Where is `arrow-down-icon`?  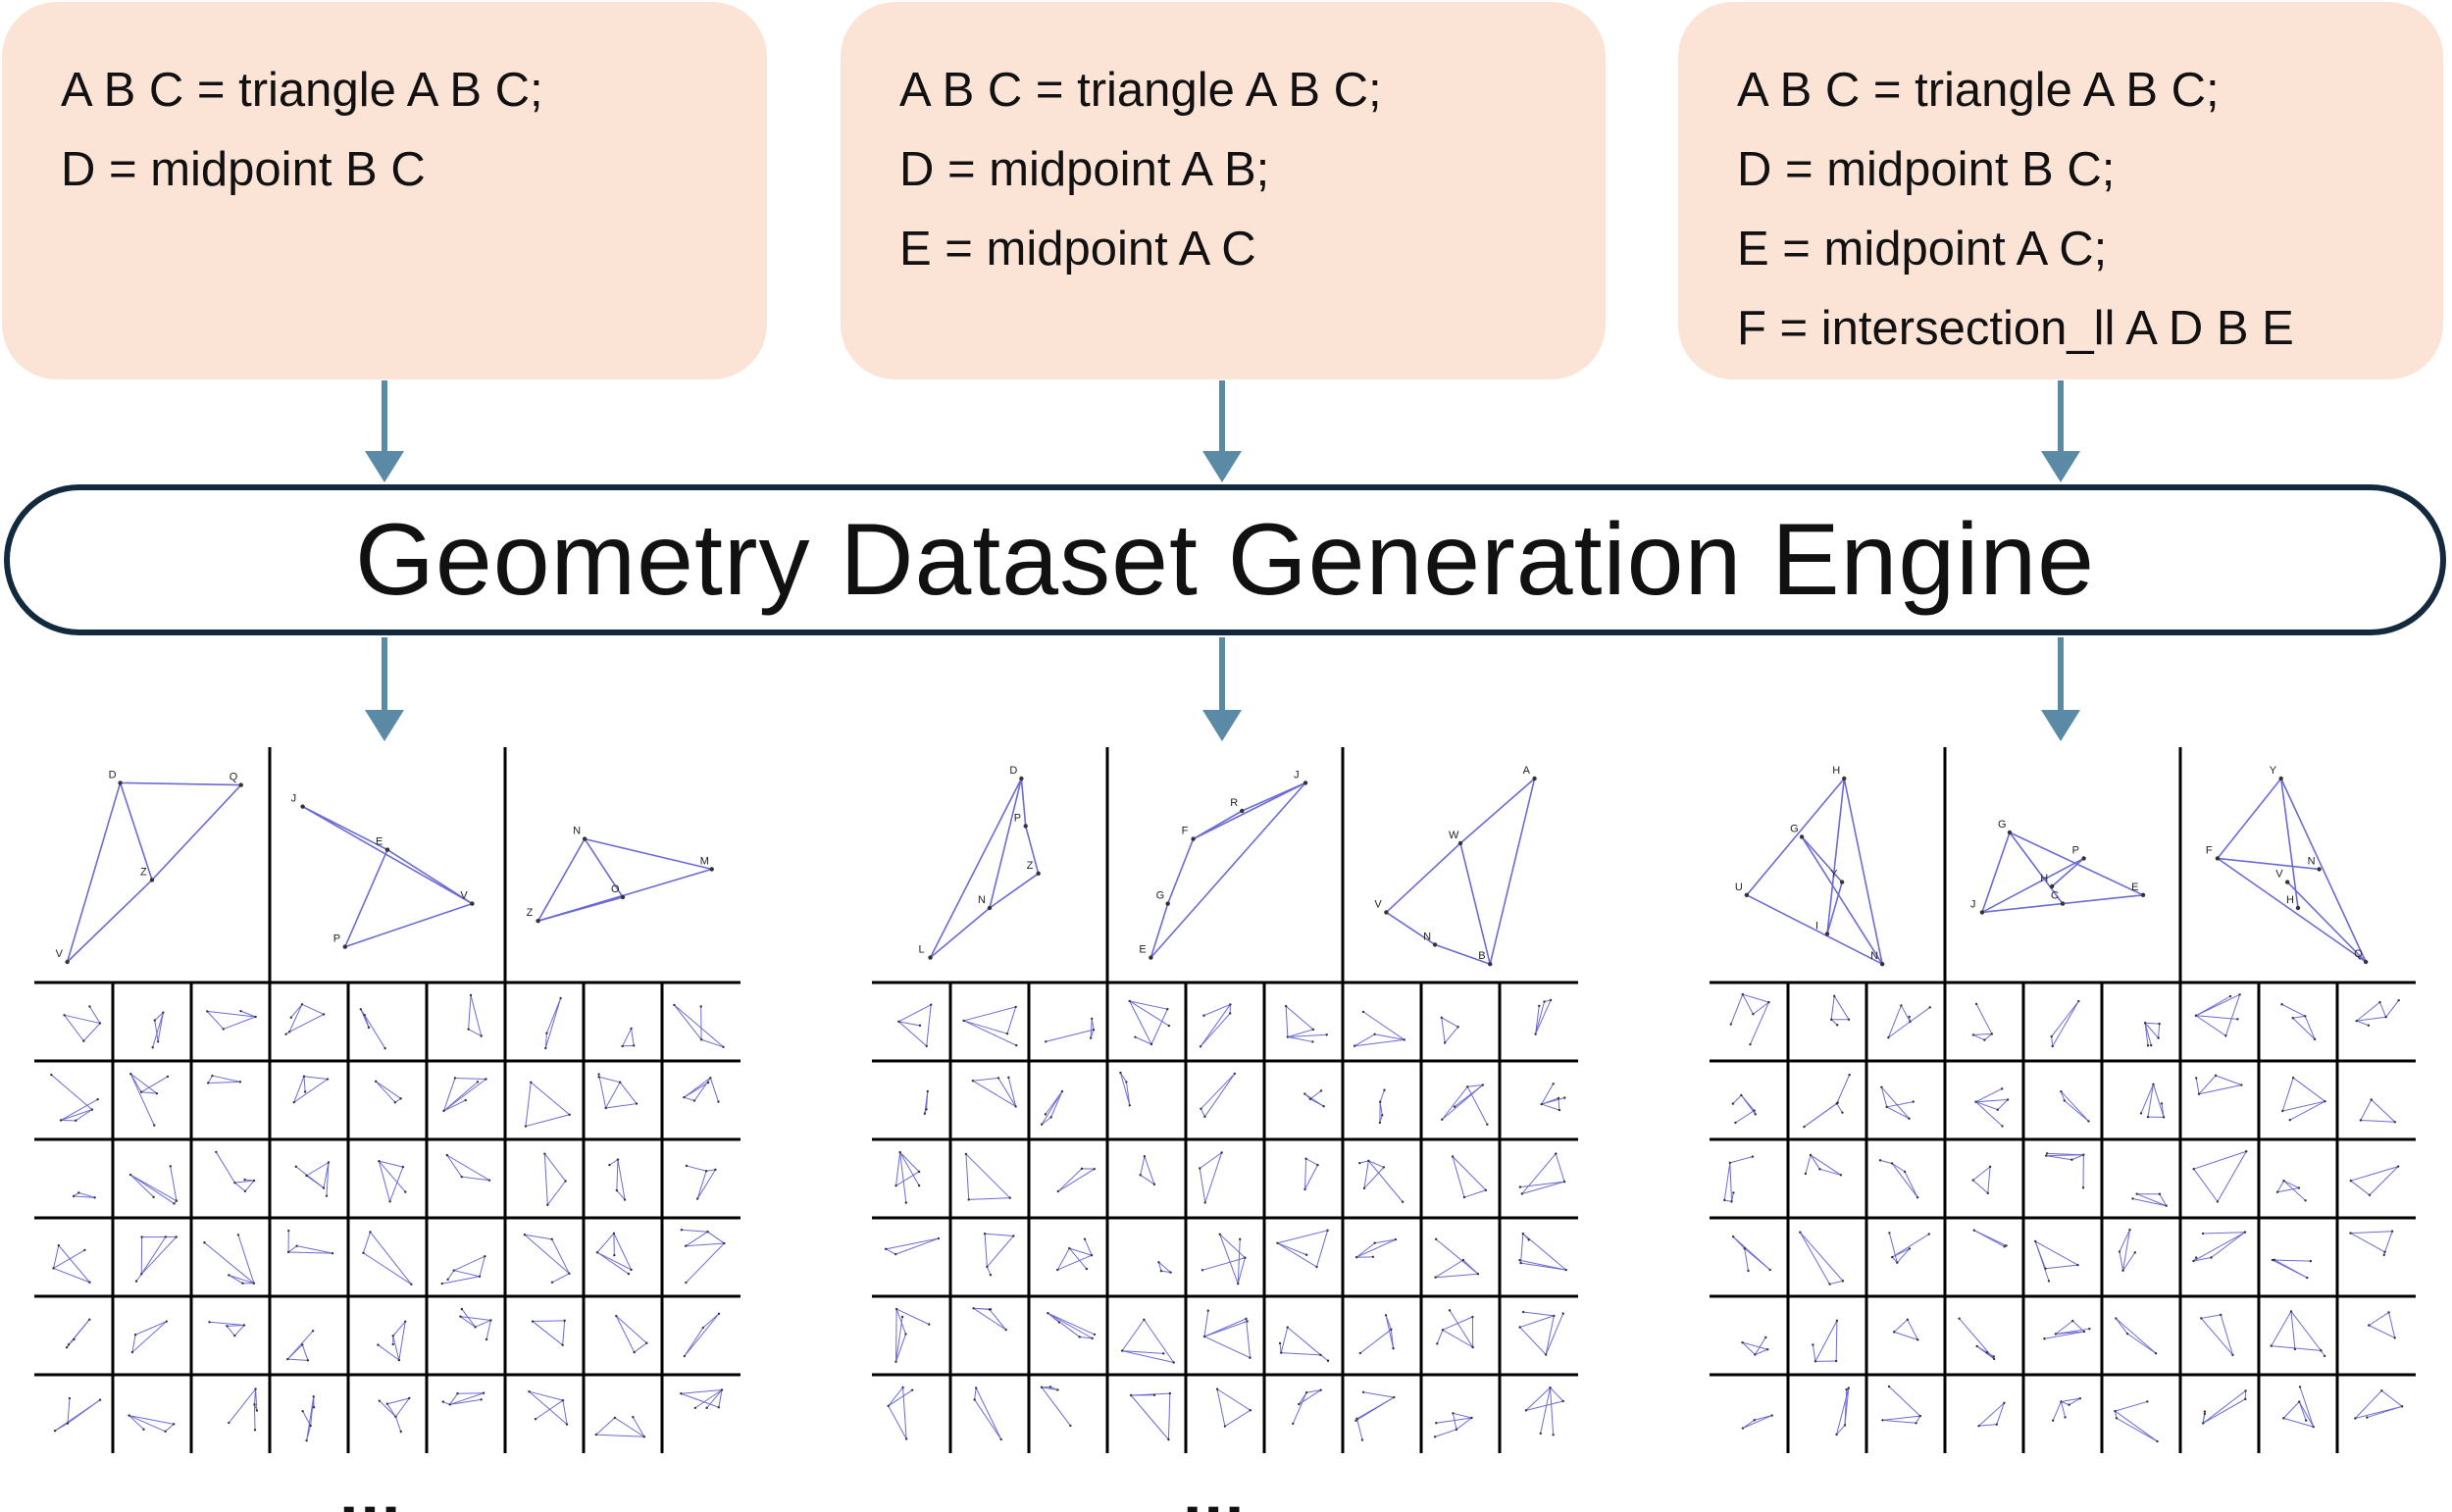
arrow-down-icon is located at coordinates (384, 689).